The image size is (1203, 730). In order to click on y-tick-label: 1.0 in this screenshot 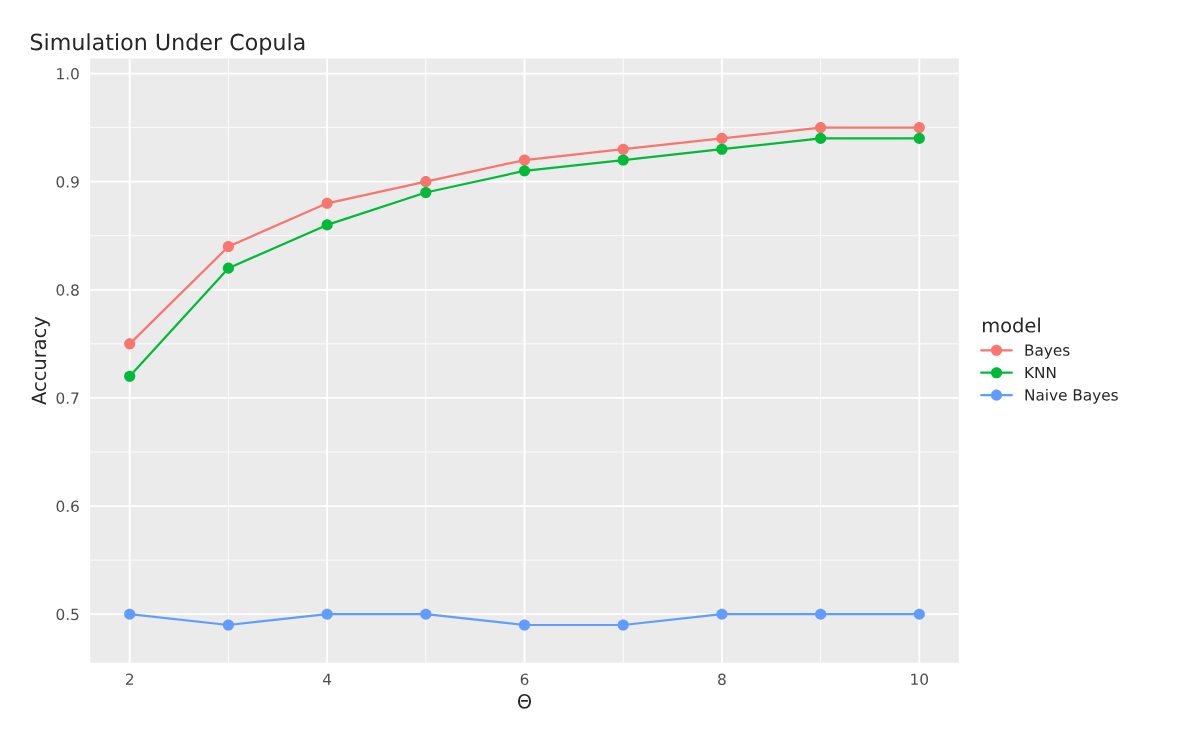, I will do `click(68, 74)`.